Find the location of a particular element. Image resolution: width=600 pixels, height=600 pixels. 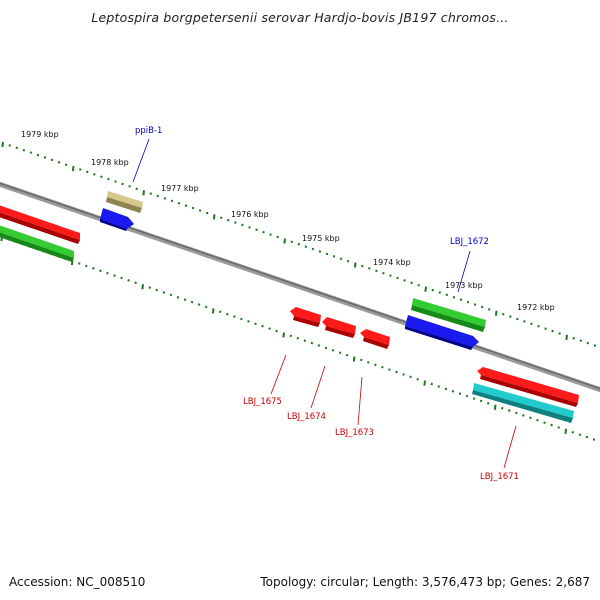

gene-label-lbj-1675: LBJ_1675 is located at coordinates (262, 402).